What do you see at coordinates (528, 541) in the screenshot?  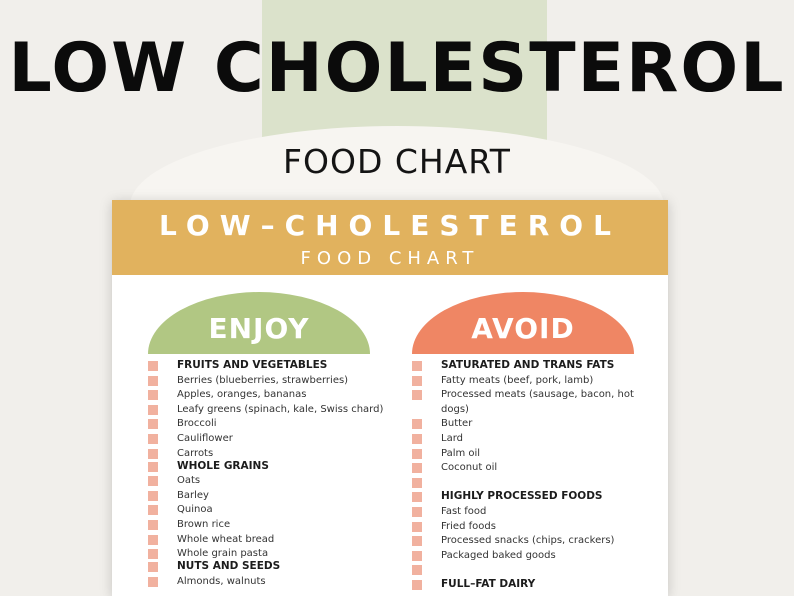 I see `item-label: Processed snacks (chips, crackers)` at bounding box center [528, 541].